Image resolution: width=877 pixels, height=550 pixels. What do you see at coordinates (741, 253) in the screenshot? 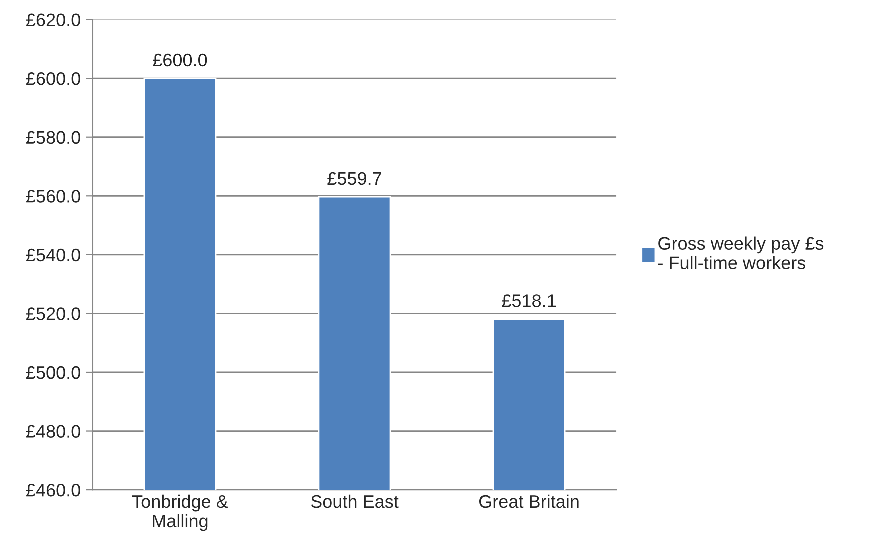
I see `legend-label: Gross weekly pay £s - Full-time workers` at bounding box center [741, 253].